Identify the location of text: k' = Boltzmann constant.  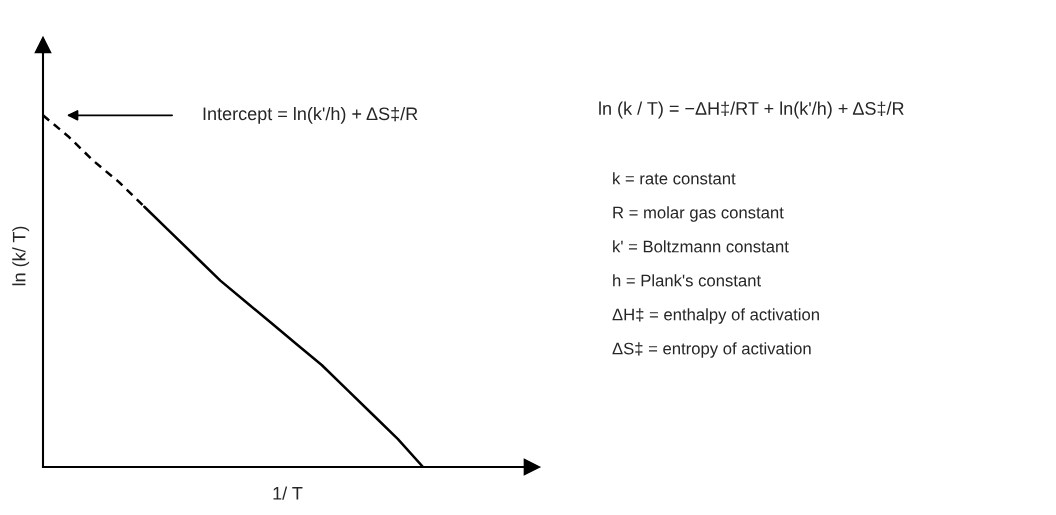
(701, 246).